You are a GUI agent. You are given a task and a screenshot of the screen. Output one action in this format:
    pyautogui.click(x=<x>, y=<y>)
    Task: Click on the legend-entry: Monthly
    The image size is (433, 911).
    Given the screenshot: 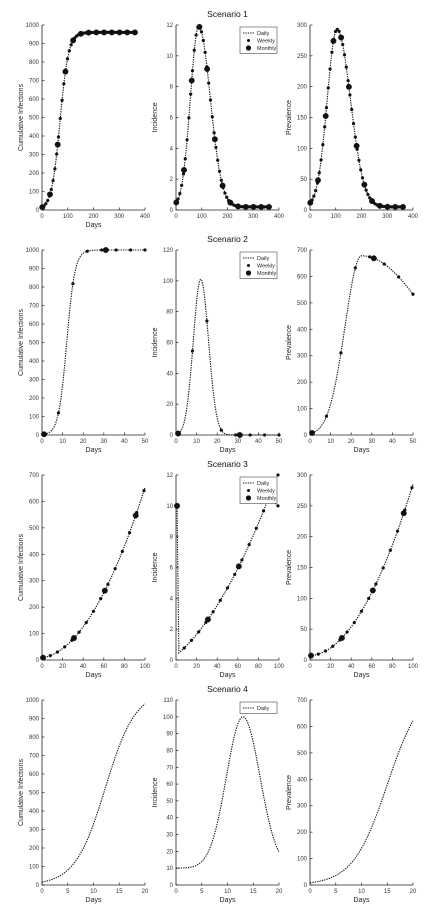 What is the action you would take?
    pyautogui.click(x=267, y=274)
    